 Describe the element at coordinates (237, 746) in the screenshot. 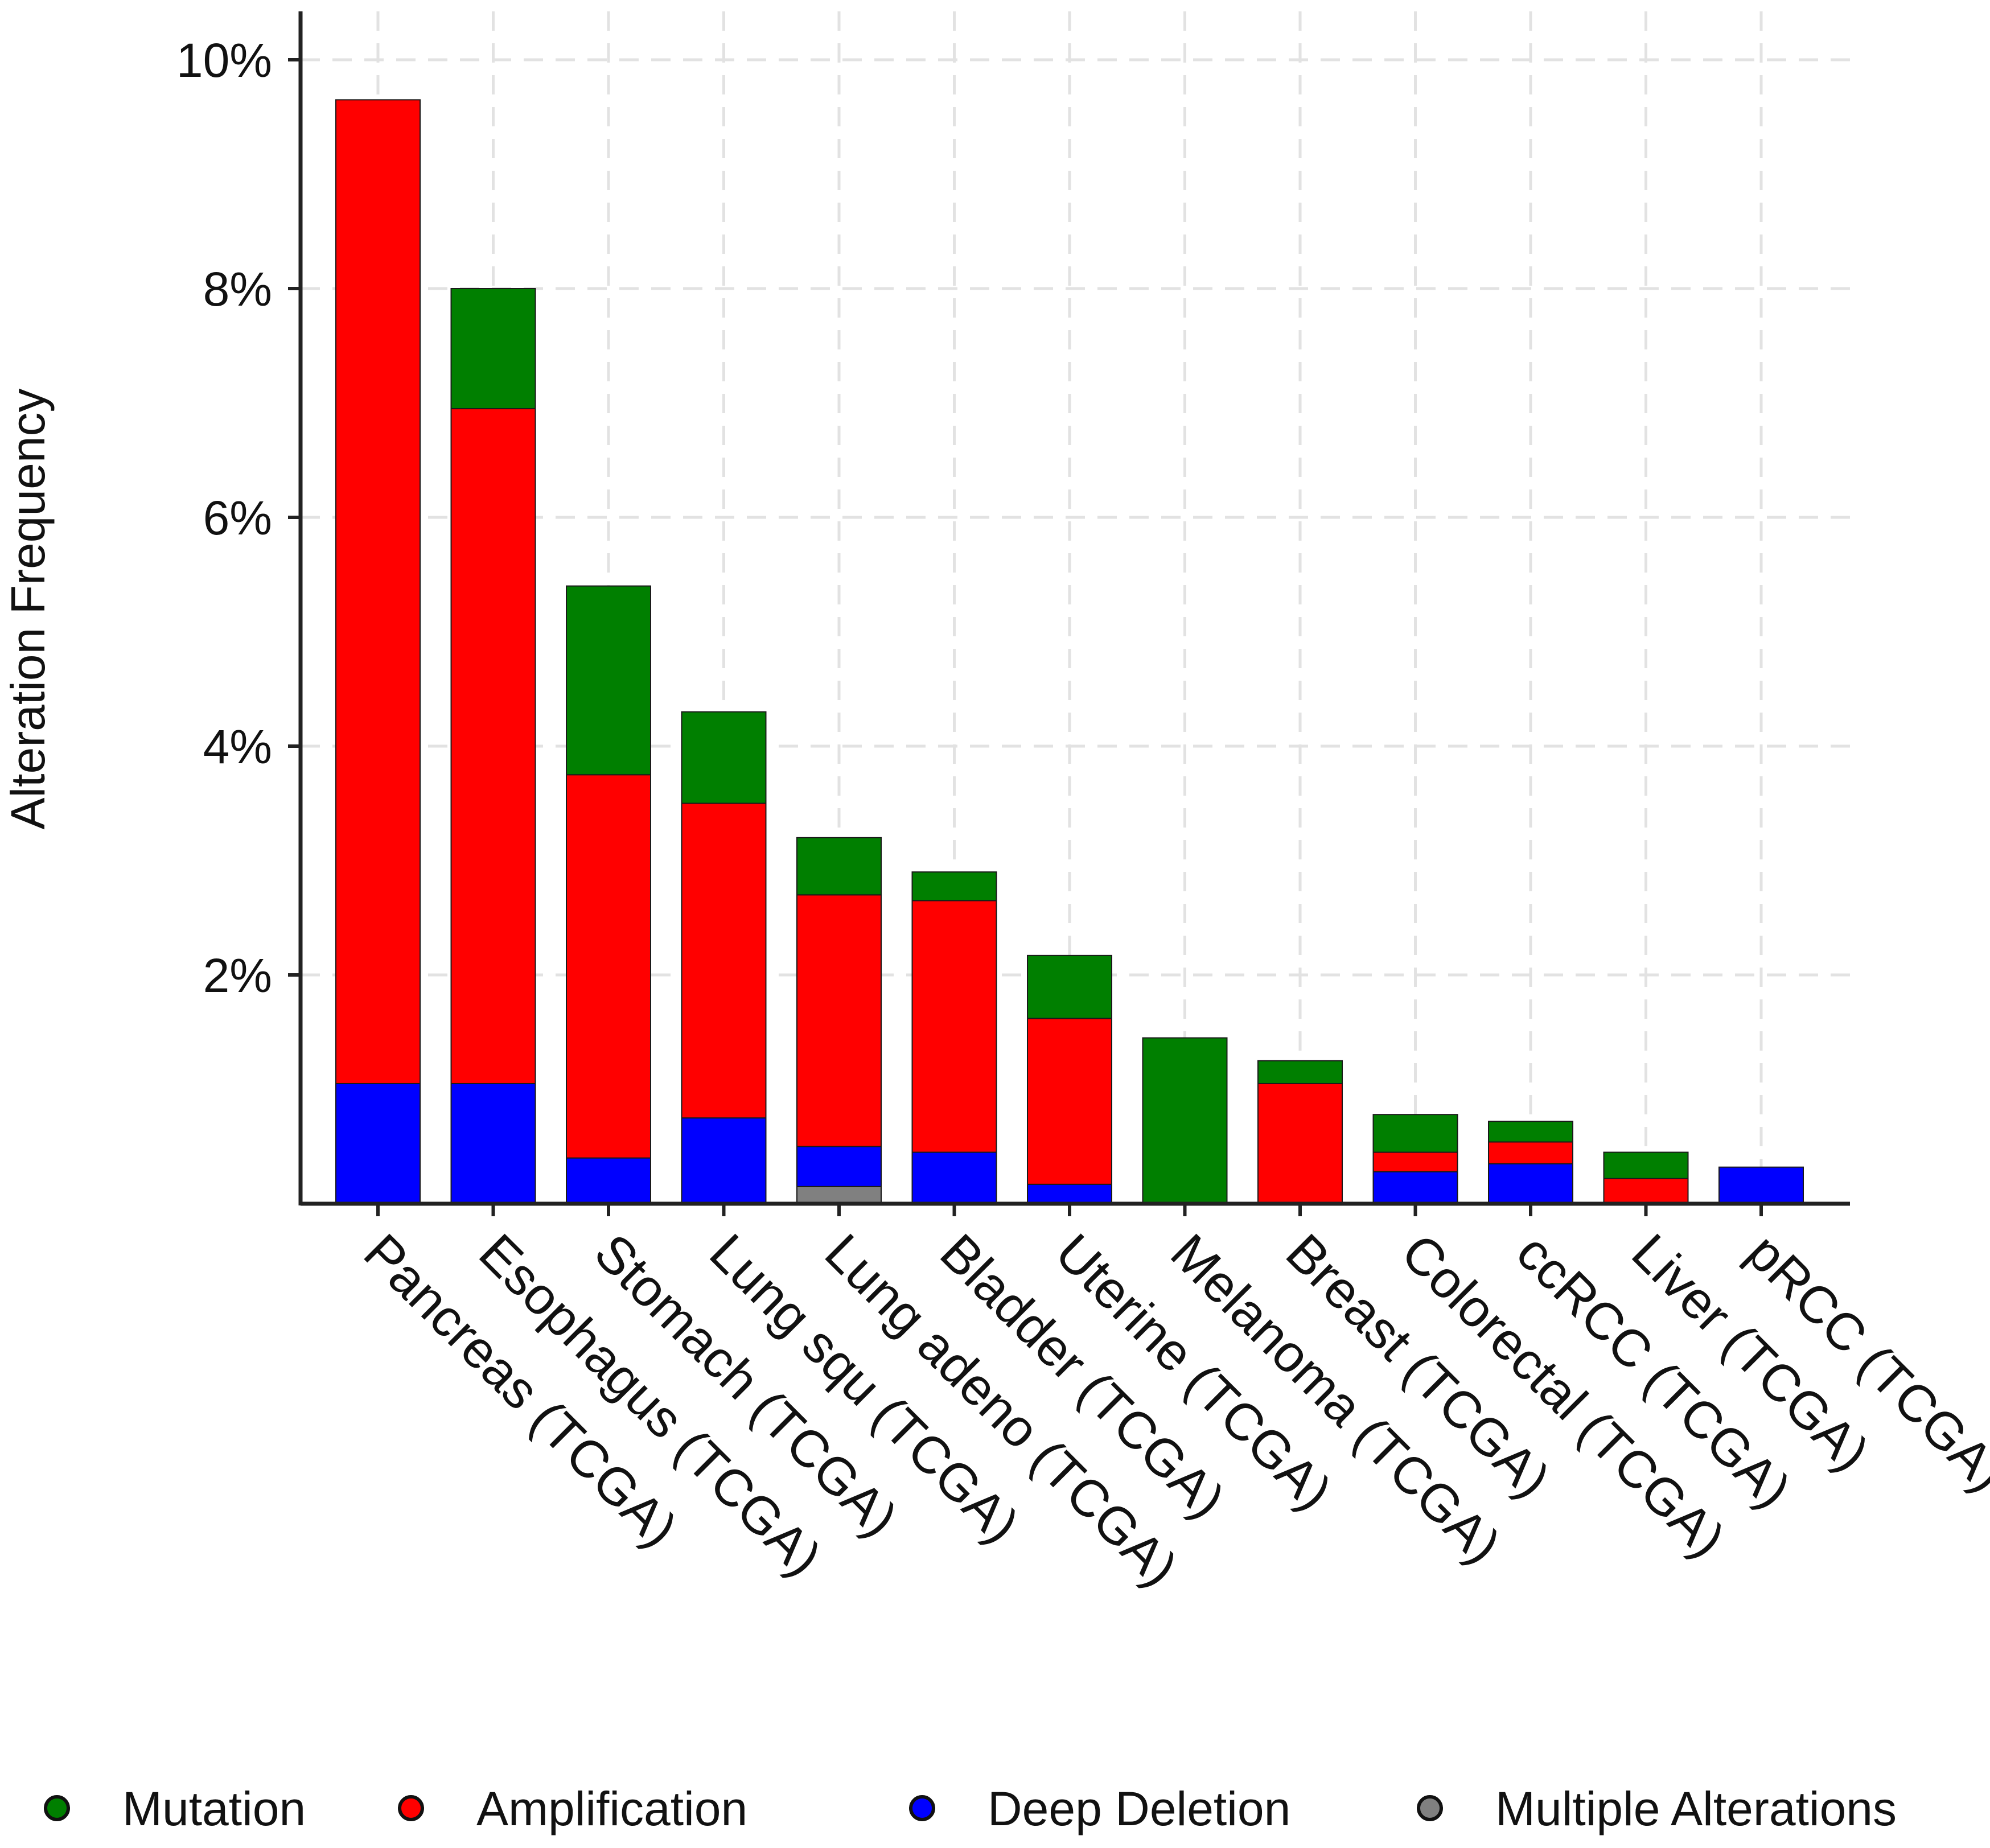

I see `y-tick-label: 4%` at that location.